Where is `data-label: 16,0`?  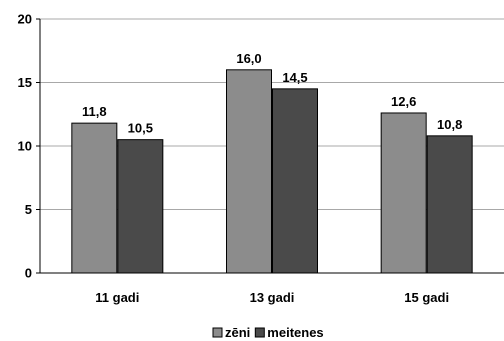 data-label: 16,0 is located at coordinates (248, 58).